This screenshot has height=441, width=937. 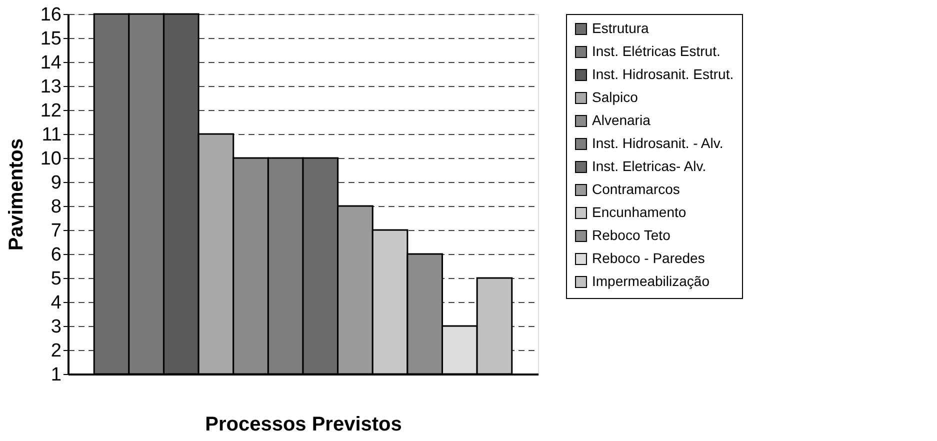 I want to click on legend-label: Estrutura, so click(x=621, y=28).